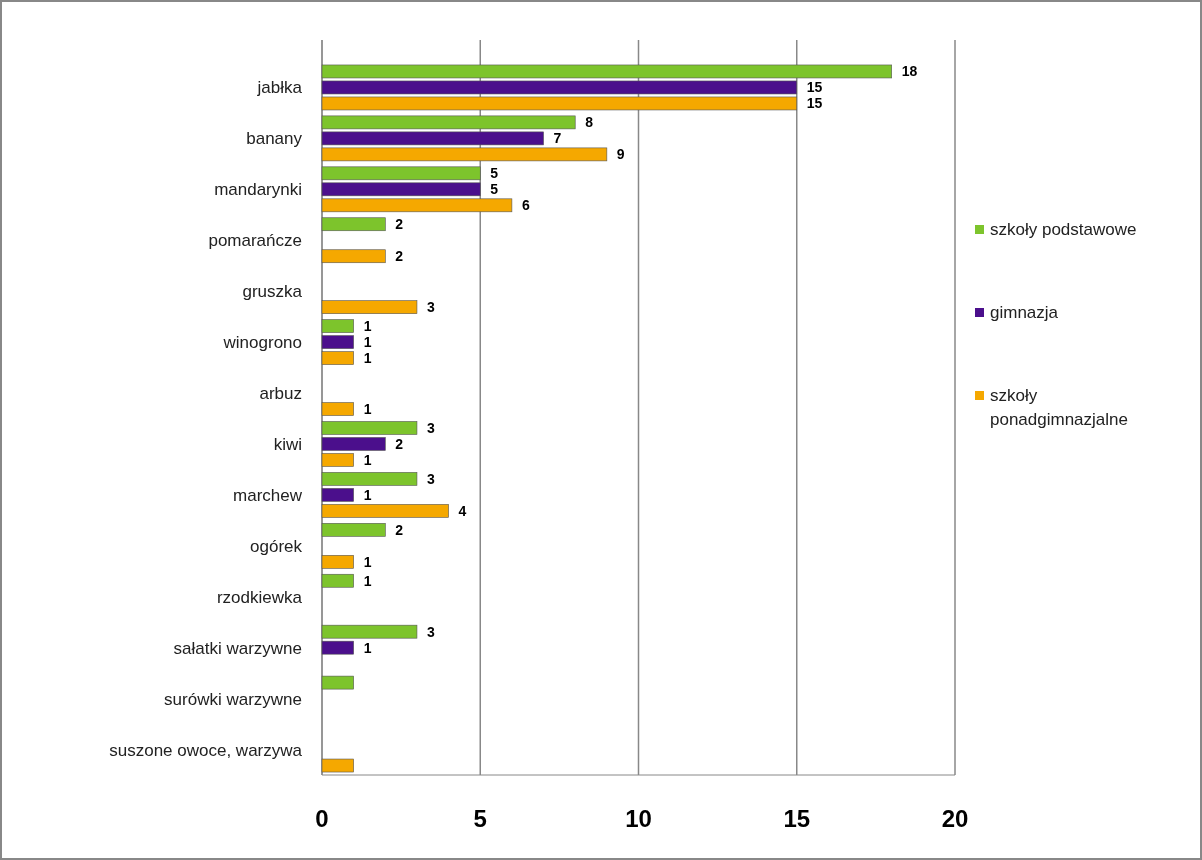  I want to click on legend-label: szkoły ponadgimnazjalne, so click(1059, 407).